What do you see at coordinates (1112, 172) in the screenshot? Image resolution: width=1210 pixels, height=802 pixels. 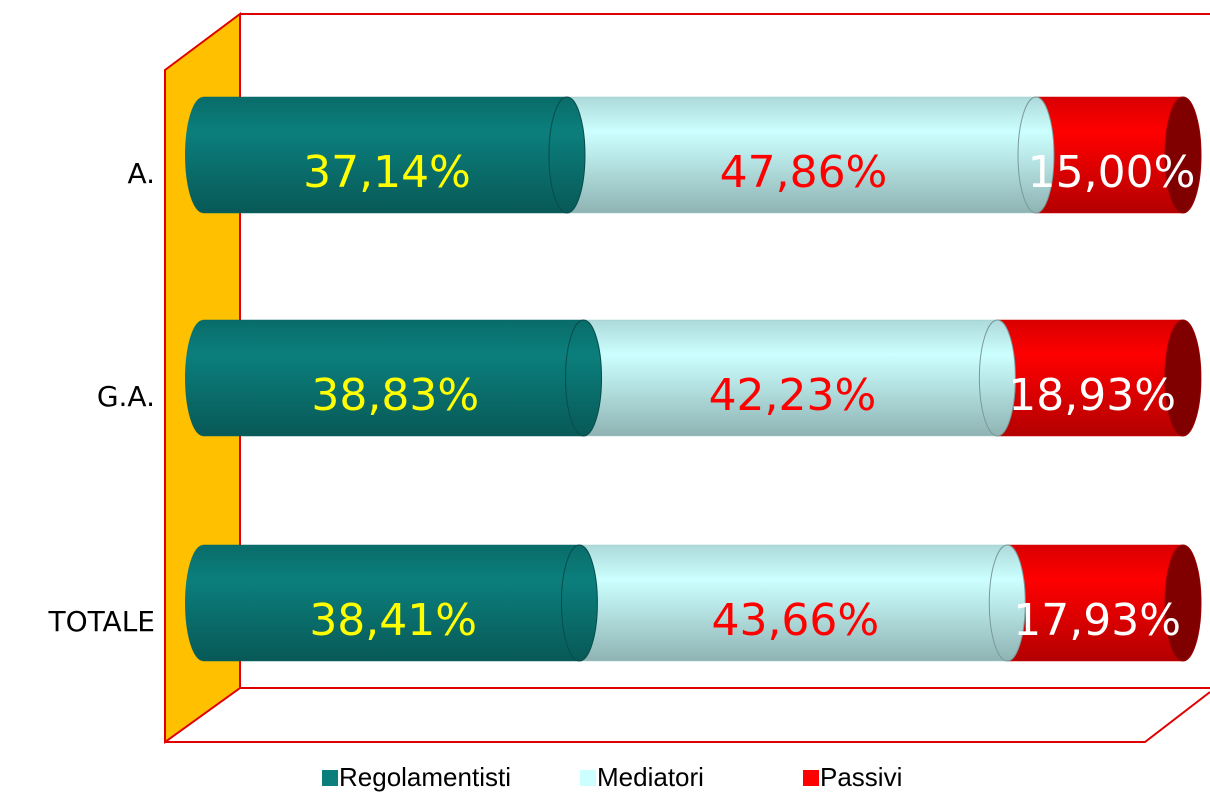 I see `value-label: 15,00%` at bounding box center [1112, 172].